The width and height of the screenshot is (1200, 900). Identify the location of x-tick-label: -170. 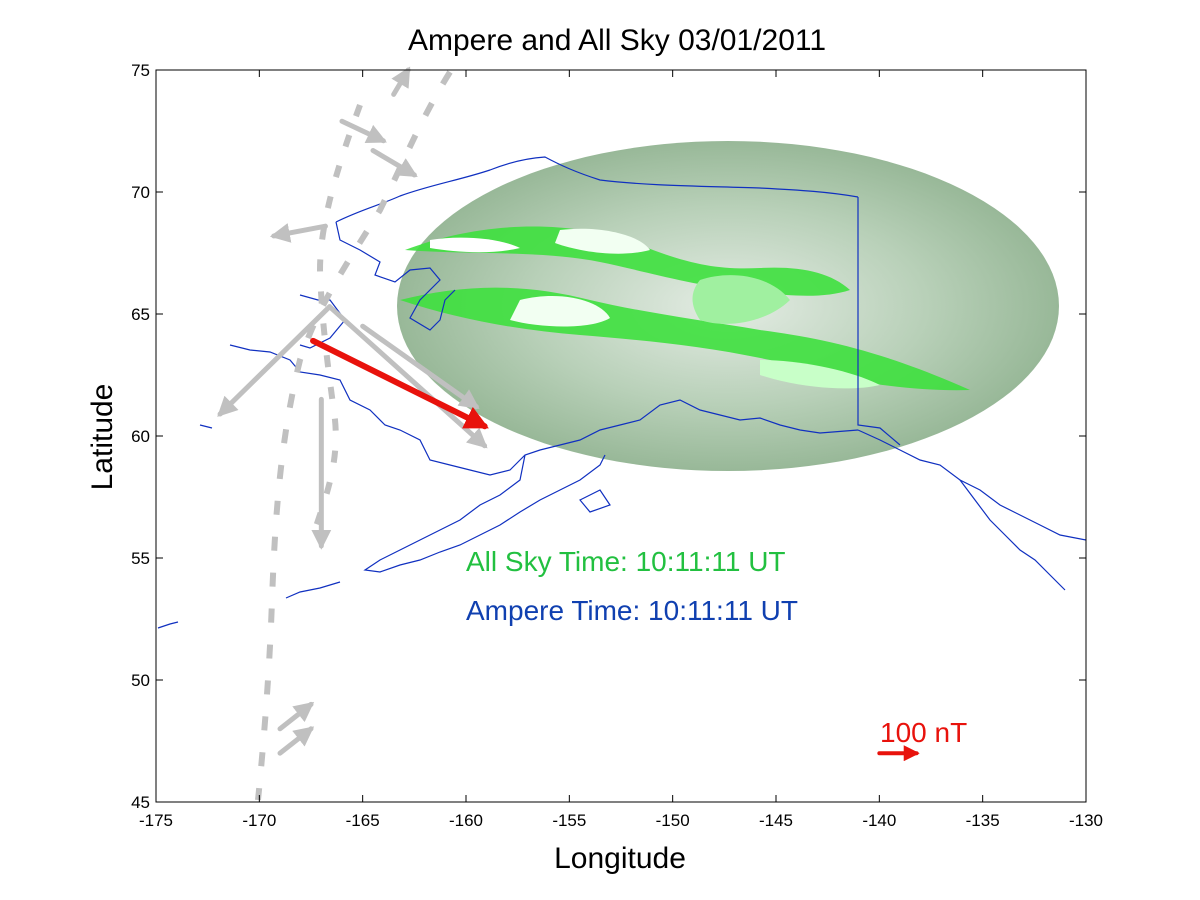
(259, 820).